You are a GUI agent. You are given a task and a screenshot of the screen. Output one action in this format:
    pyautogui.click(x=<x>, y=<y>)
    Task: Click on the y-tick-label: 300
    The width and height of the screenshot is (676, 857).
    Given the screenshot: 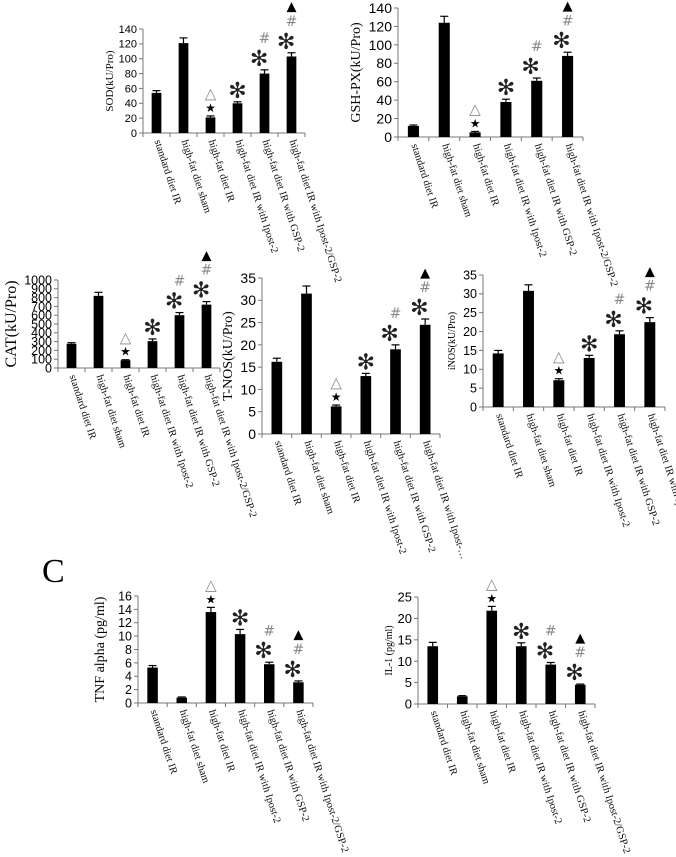 What is the action you would take?
    pyautogui.click(x=41, y=342)
    